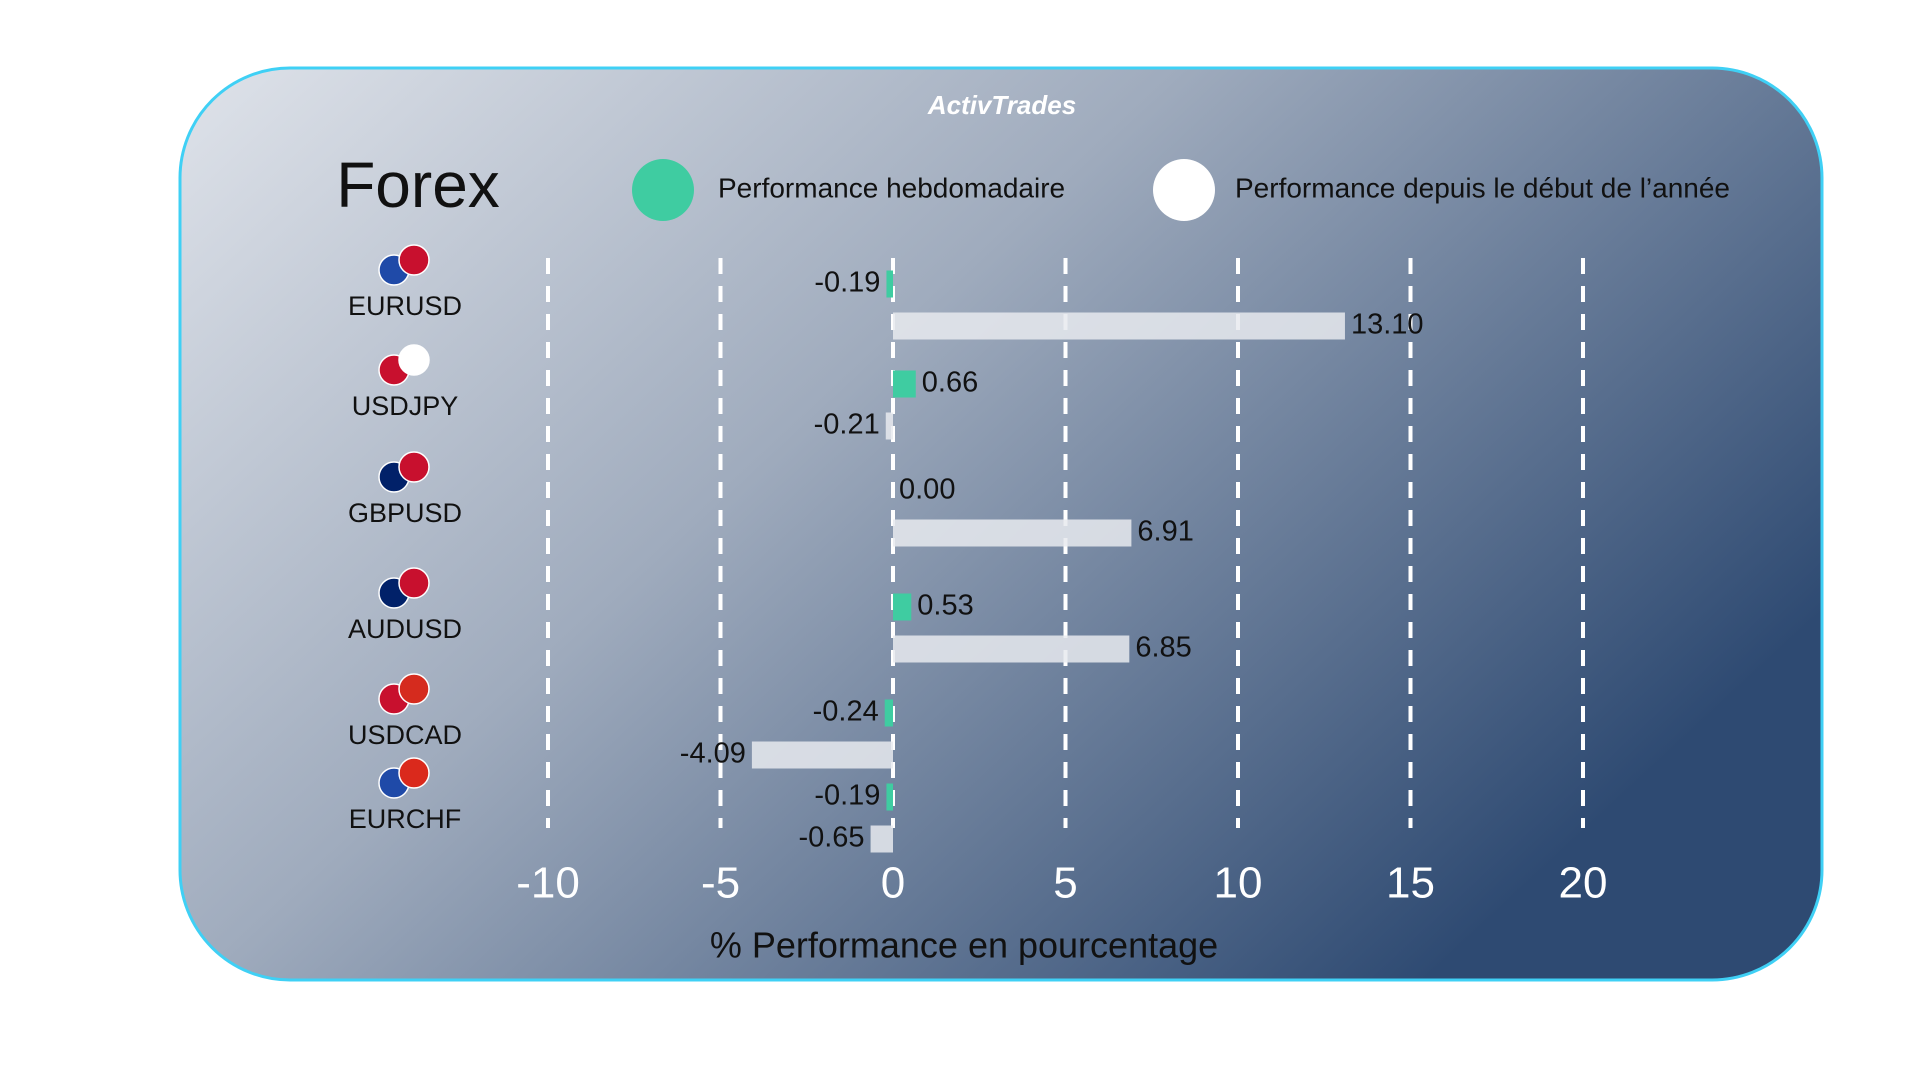 Image resolution: width=1920 pixels, height=1085 pixels. What do you see at coordinates (720, 883) in the screenshot?
I see `x-tick-label: -5` at bounding box center [720, 883].